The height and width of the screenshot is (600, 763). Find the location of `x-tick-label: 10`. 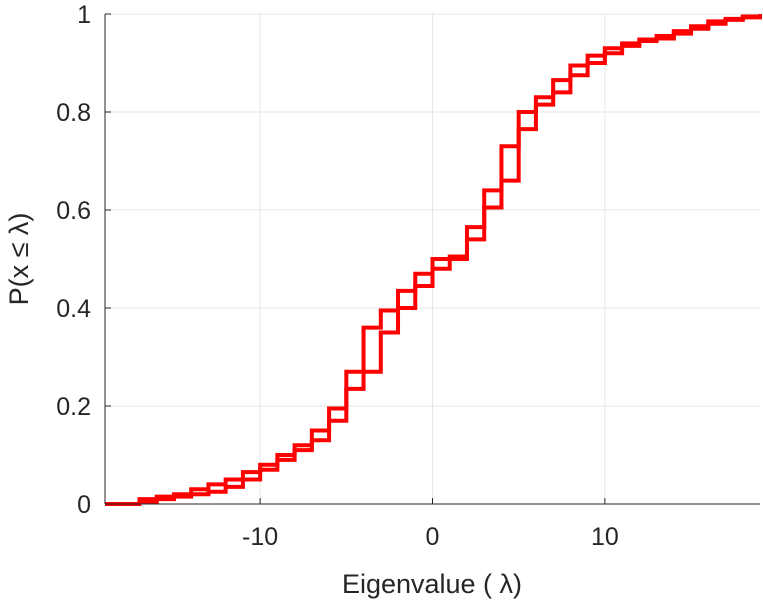

x-tick-label: 10 is located at coordinates (605, 537).